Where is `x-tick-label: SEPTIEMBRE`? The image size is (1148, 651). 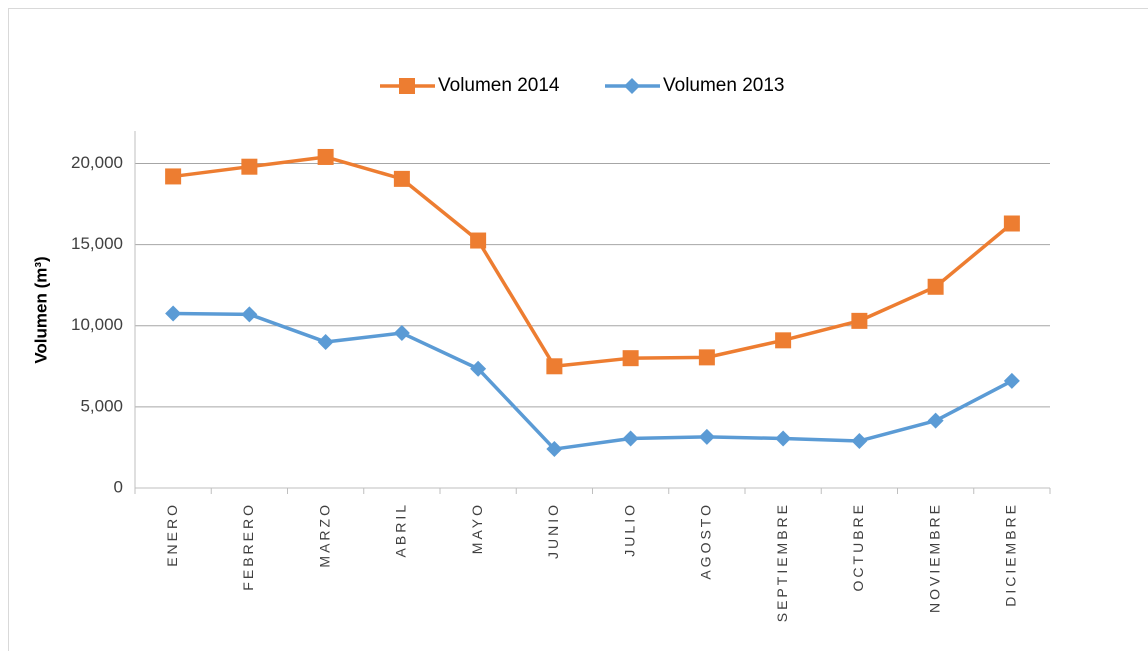 x-tick-label: SEPTIEMBRE is located at coordinates (782, 562).